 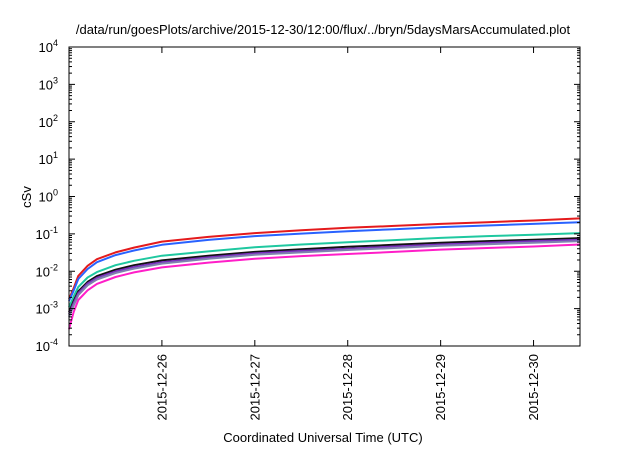 What do you see at coordinates (47, 308) in the screenshot?
I see `y-tick-label-1: 10⁻³` at bounding box center [47, 308].